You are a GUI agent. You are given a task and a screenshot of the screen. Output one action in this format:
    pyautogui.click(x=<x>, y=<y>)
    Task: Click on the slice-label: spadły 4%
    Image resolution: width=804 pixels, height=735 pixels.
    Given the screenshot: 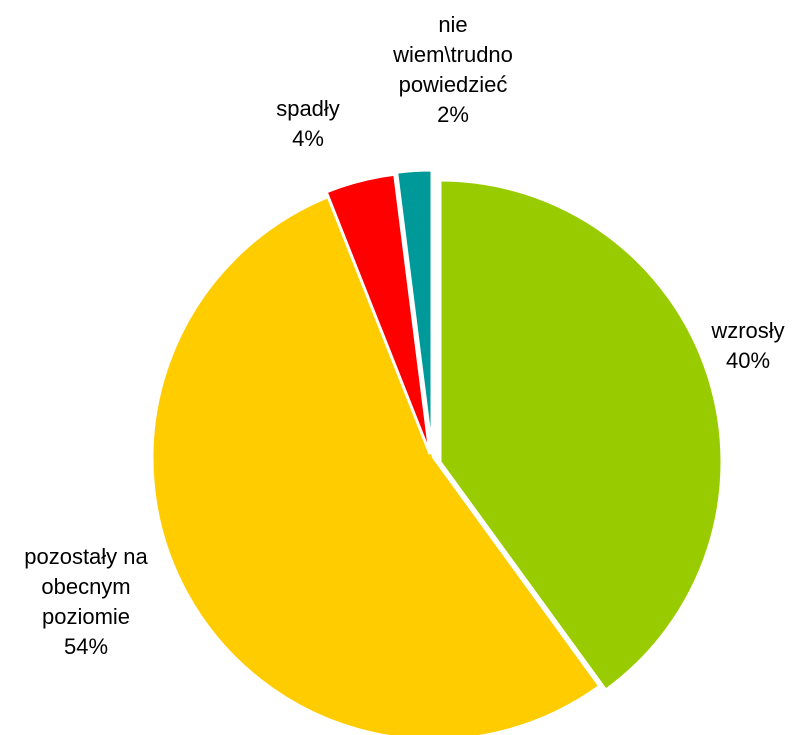 What is the action you would take?
    pyautogui.click(x=308, y=123)
    